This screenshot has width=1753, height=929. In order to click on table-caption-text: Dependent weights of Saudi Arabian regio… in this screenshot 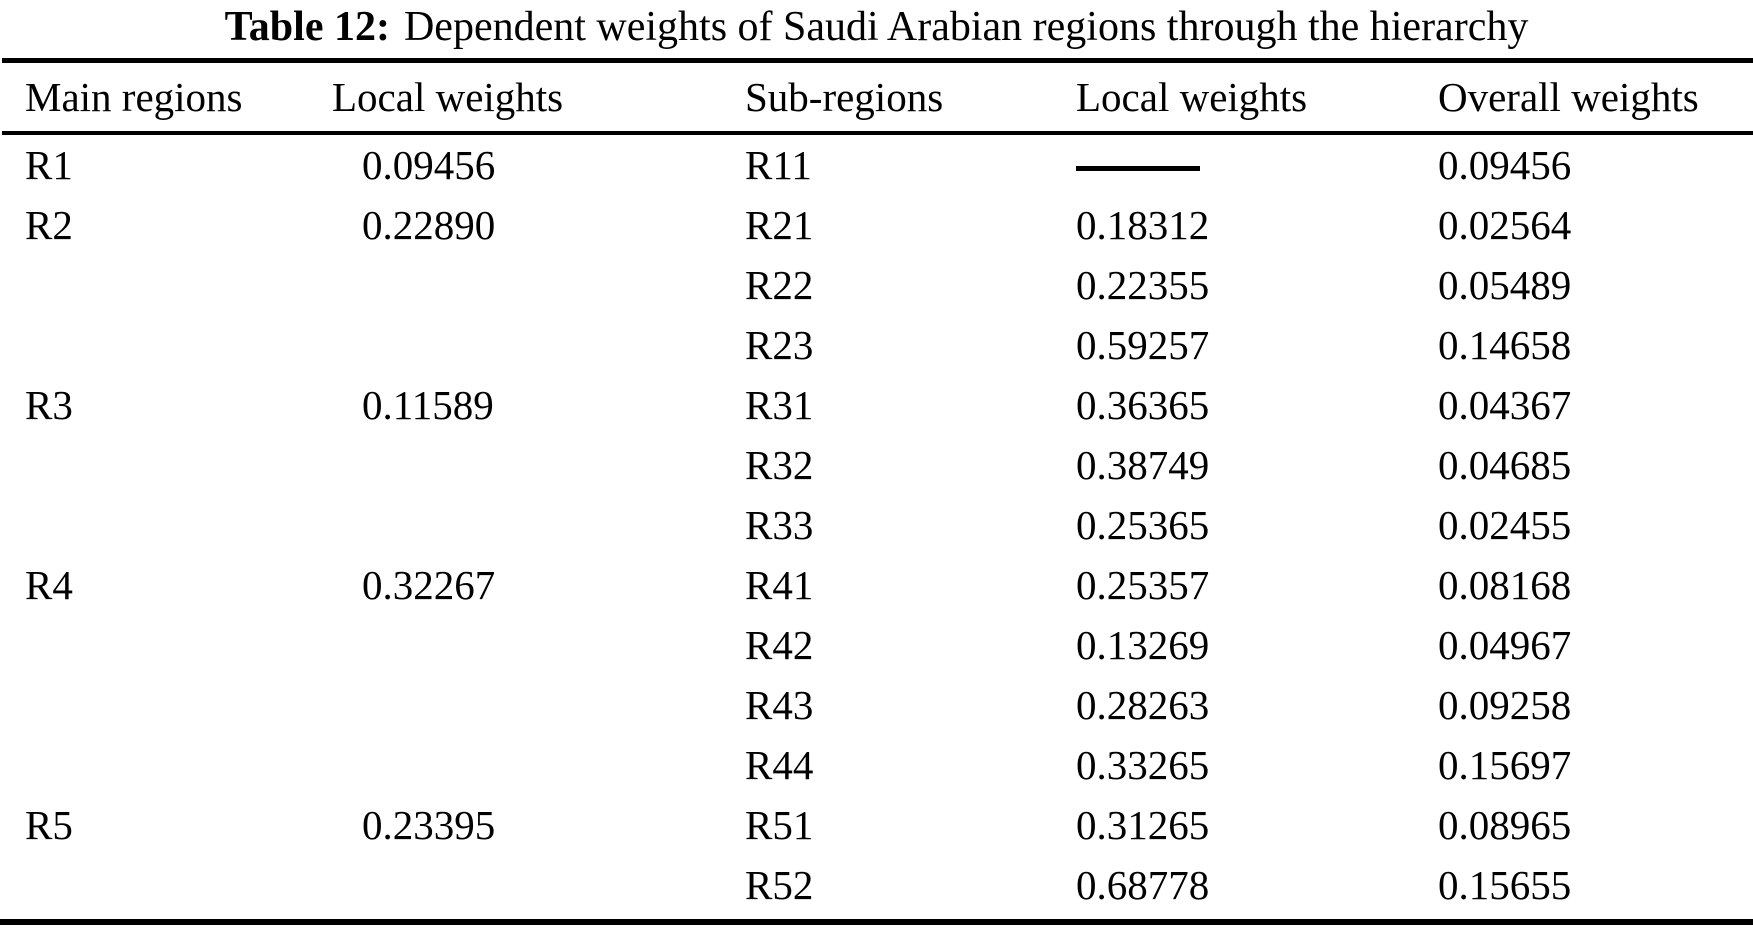, I will do `click(966, 27)`.